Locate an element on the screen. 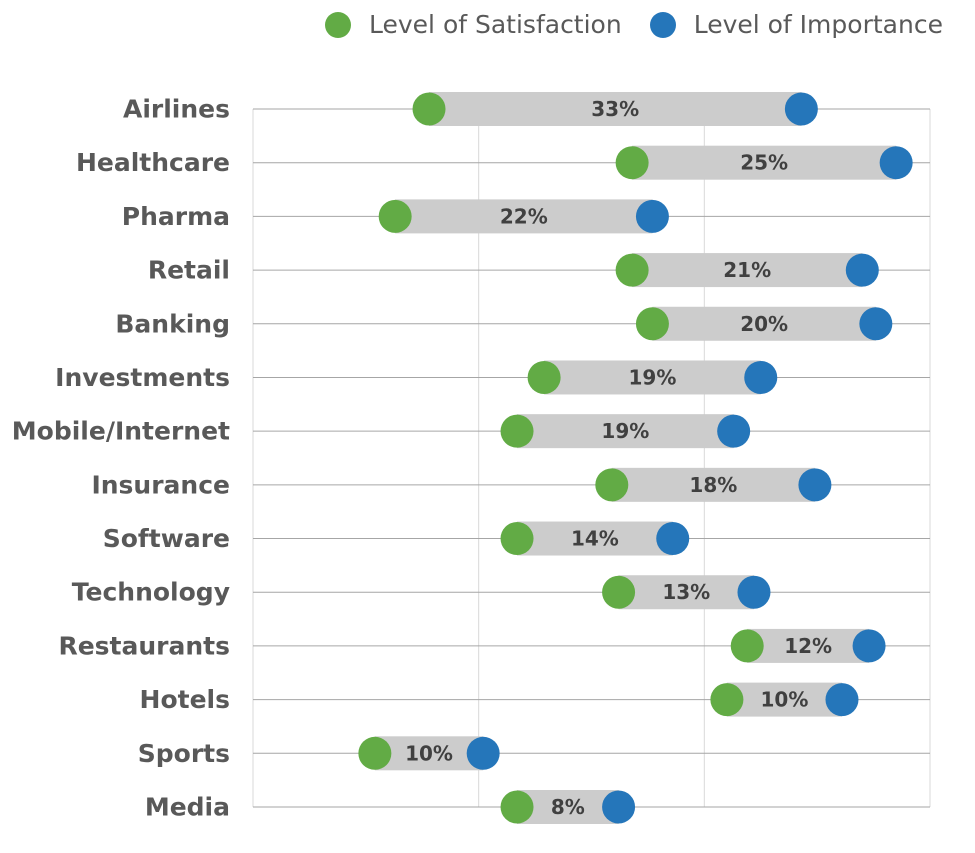 The height and width of the screenshot is (853, 975). category-label: Insurance is located at coordinates (160, 484).